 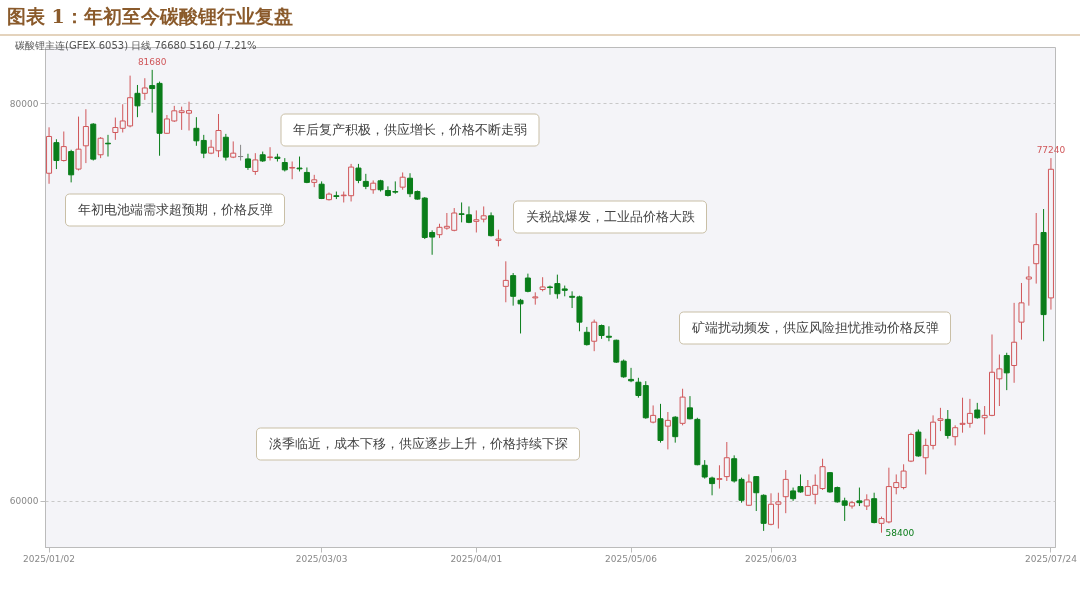 I want to click on y-tick-label: 80000, so click(x=24, y=103).